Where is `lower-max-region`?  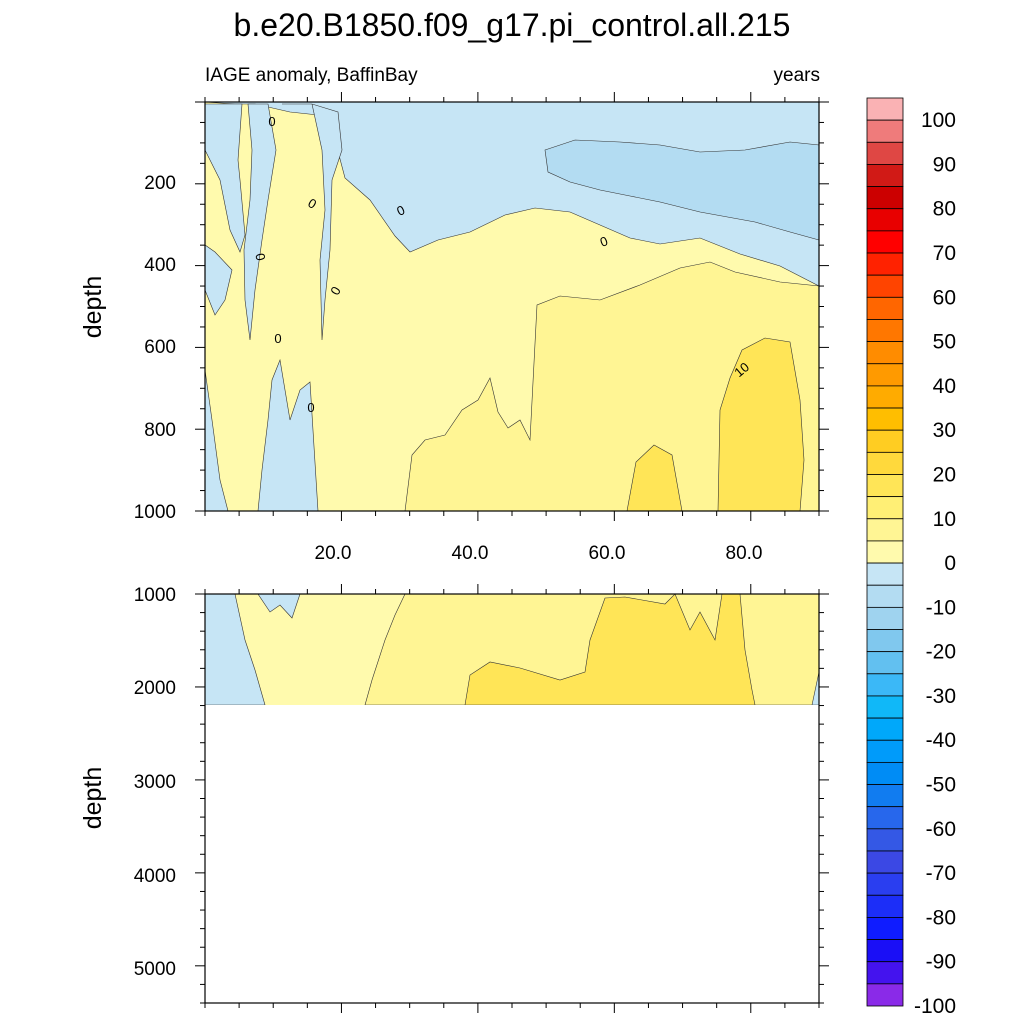 lower-max-region is located at coordinates (610, 649).